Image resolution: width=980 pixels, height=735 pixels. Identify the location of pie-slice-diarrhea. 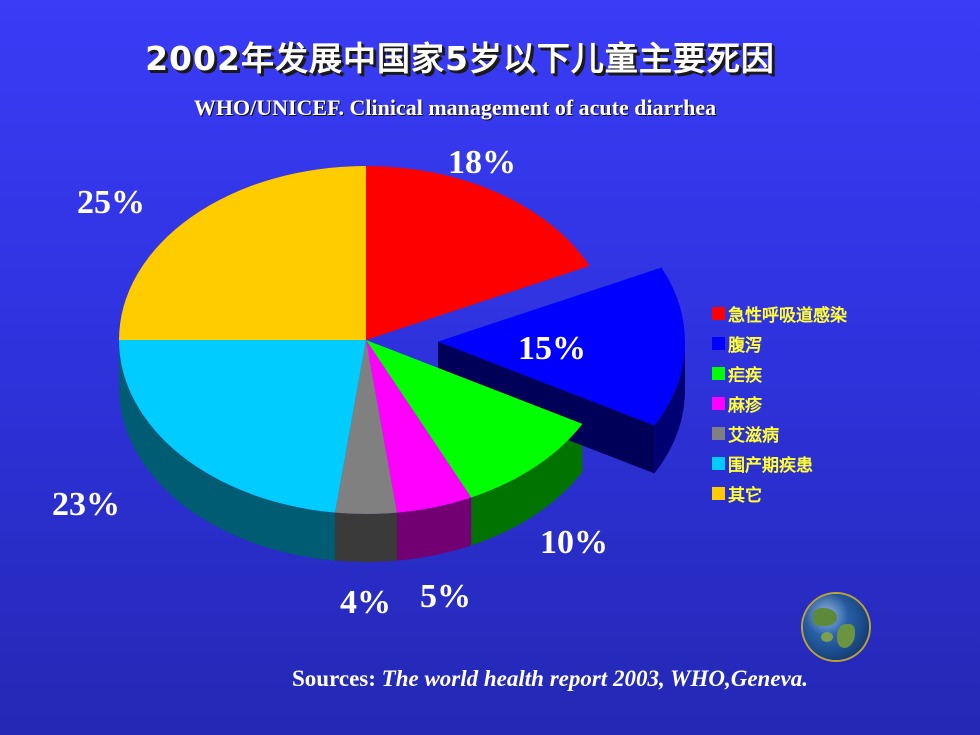
(561, 346).